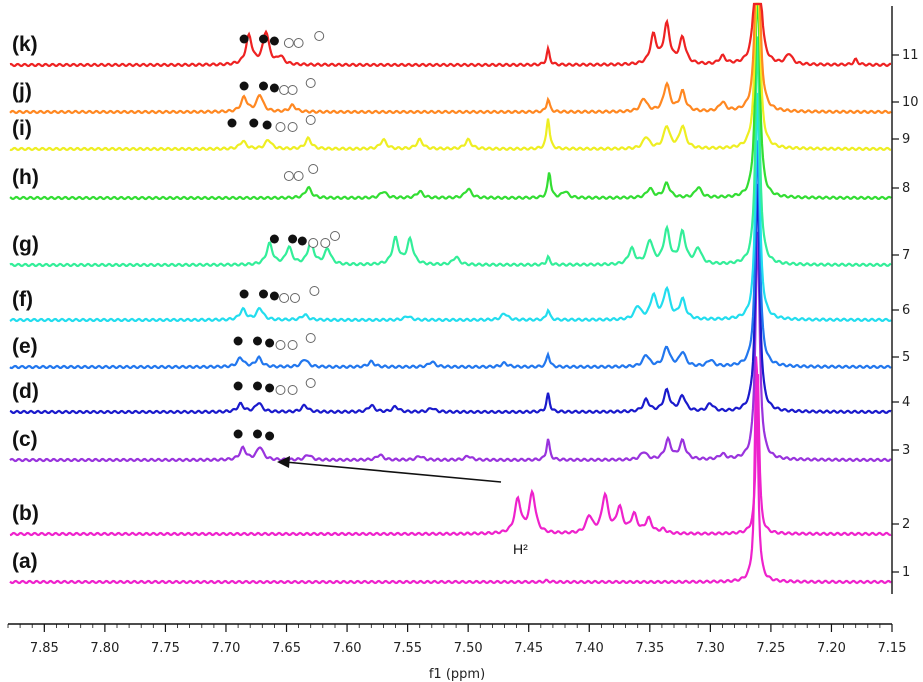 Image resolution: width=923 pixels, height=682 pixels. I want to click on right-axis-ticks: 1 2 3 4 5 6 7 8 9 10 11, so click(905, 314).